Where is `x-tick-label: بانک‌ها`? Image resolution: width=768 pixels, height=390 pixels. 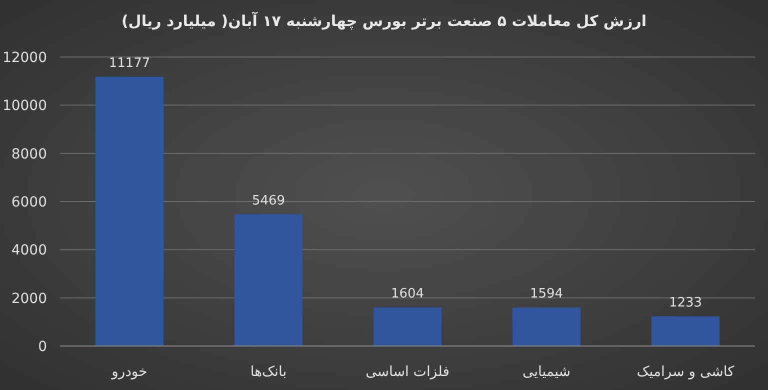
x-tick-label: بانک‌ها is located at coordinates (268, 372).